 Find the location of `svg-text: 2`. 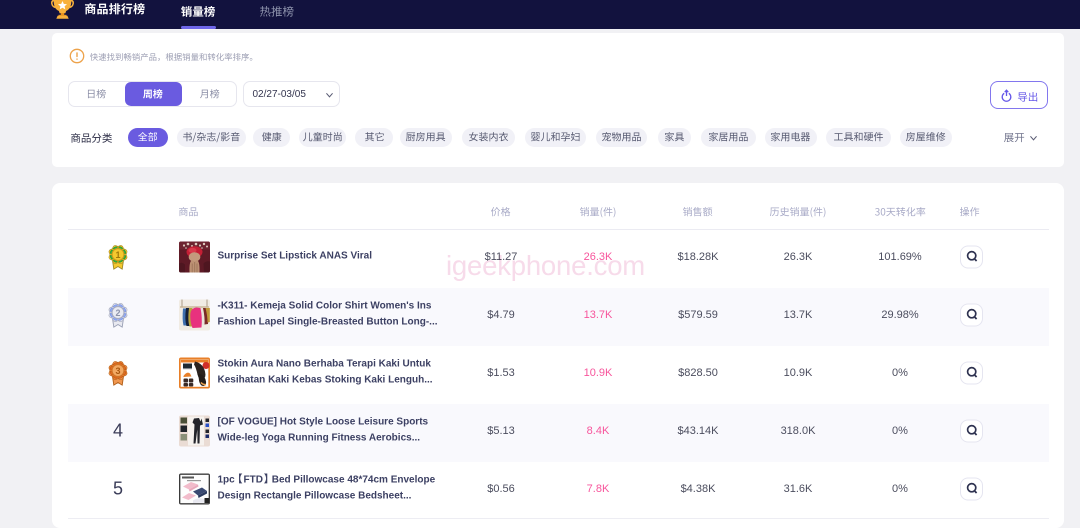

svg-text: 2 is located at coordinates (117, 313).